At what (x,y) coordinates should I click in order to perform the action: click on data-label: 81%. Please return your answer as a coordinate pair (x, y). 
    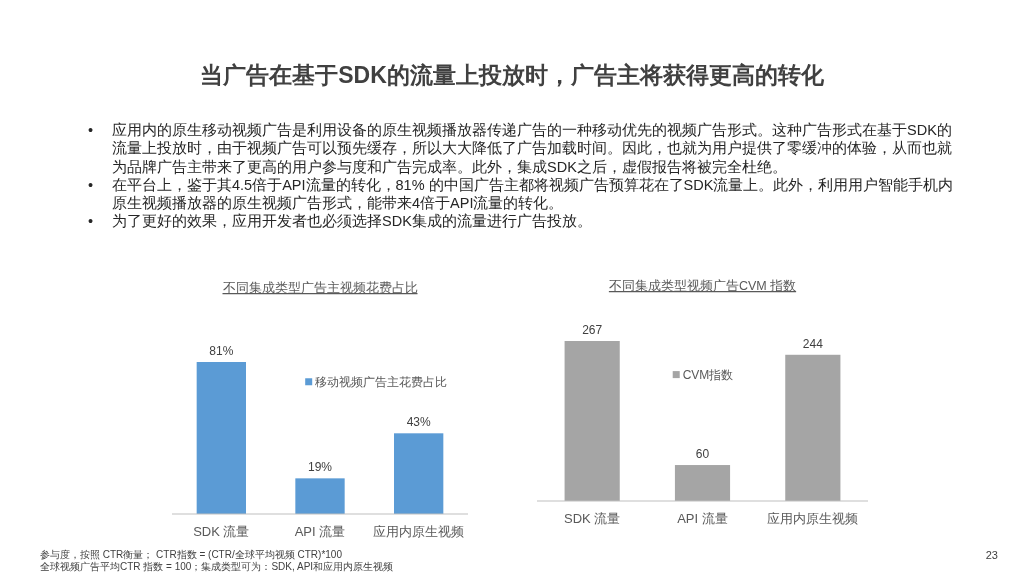
    Looking at the image, I should click on (221, 351).